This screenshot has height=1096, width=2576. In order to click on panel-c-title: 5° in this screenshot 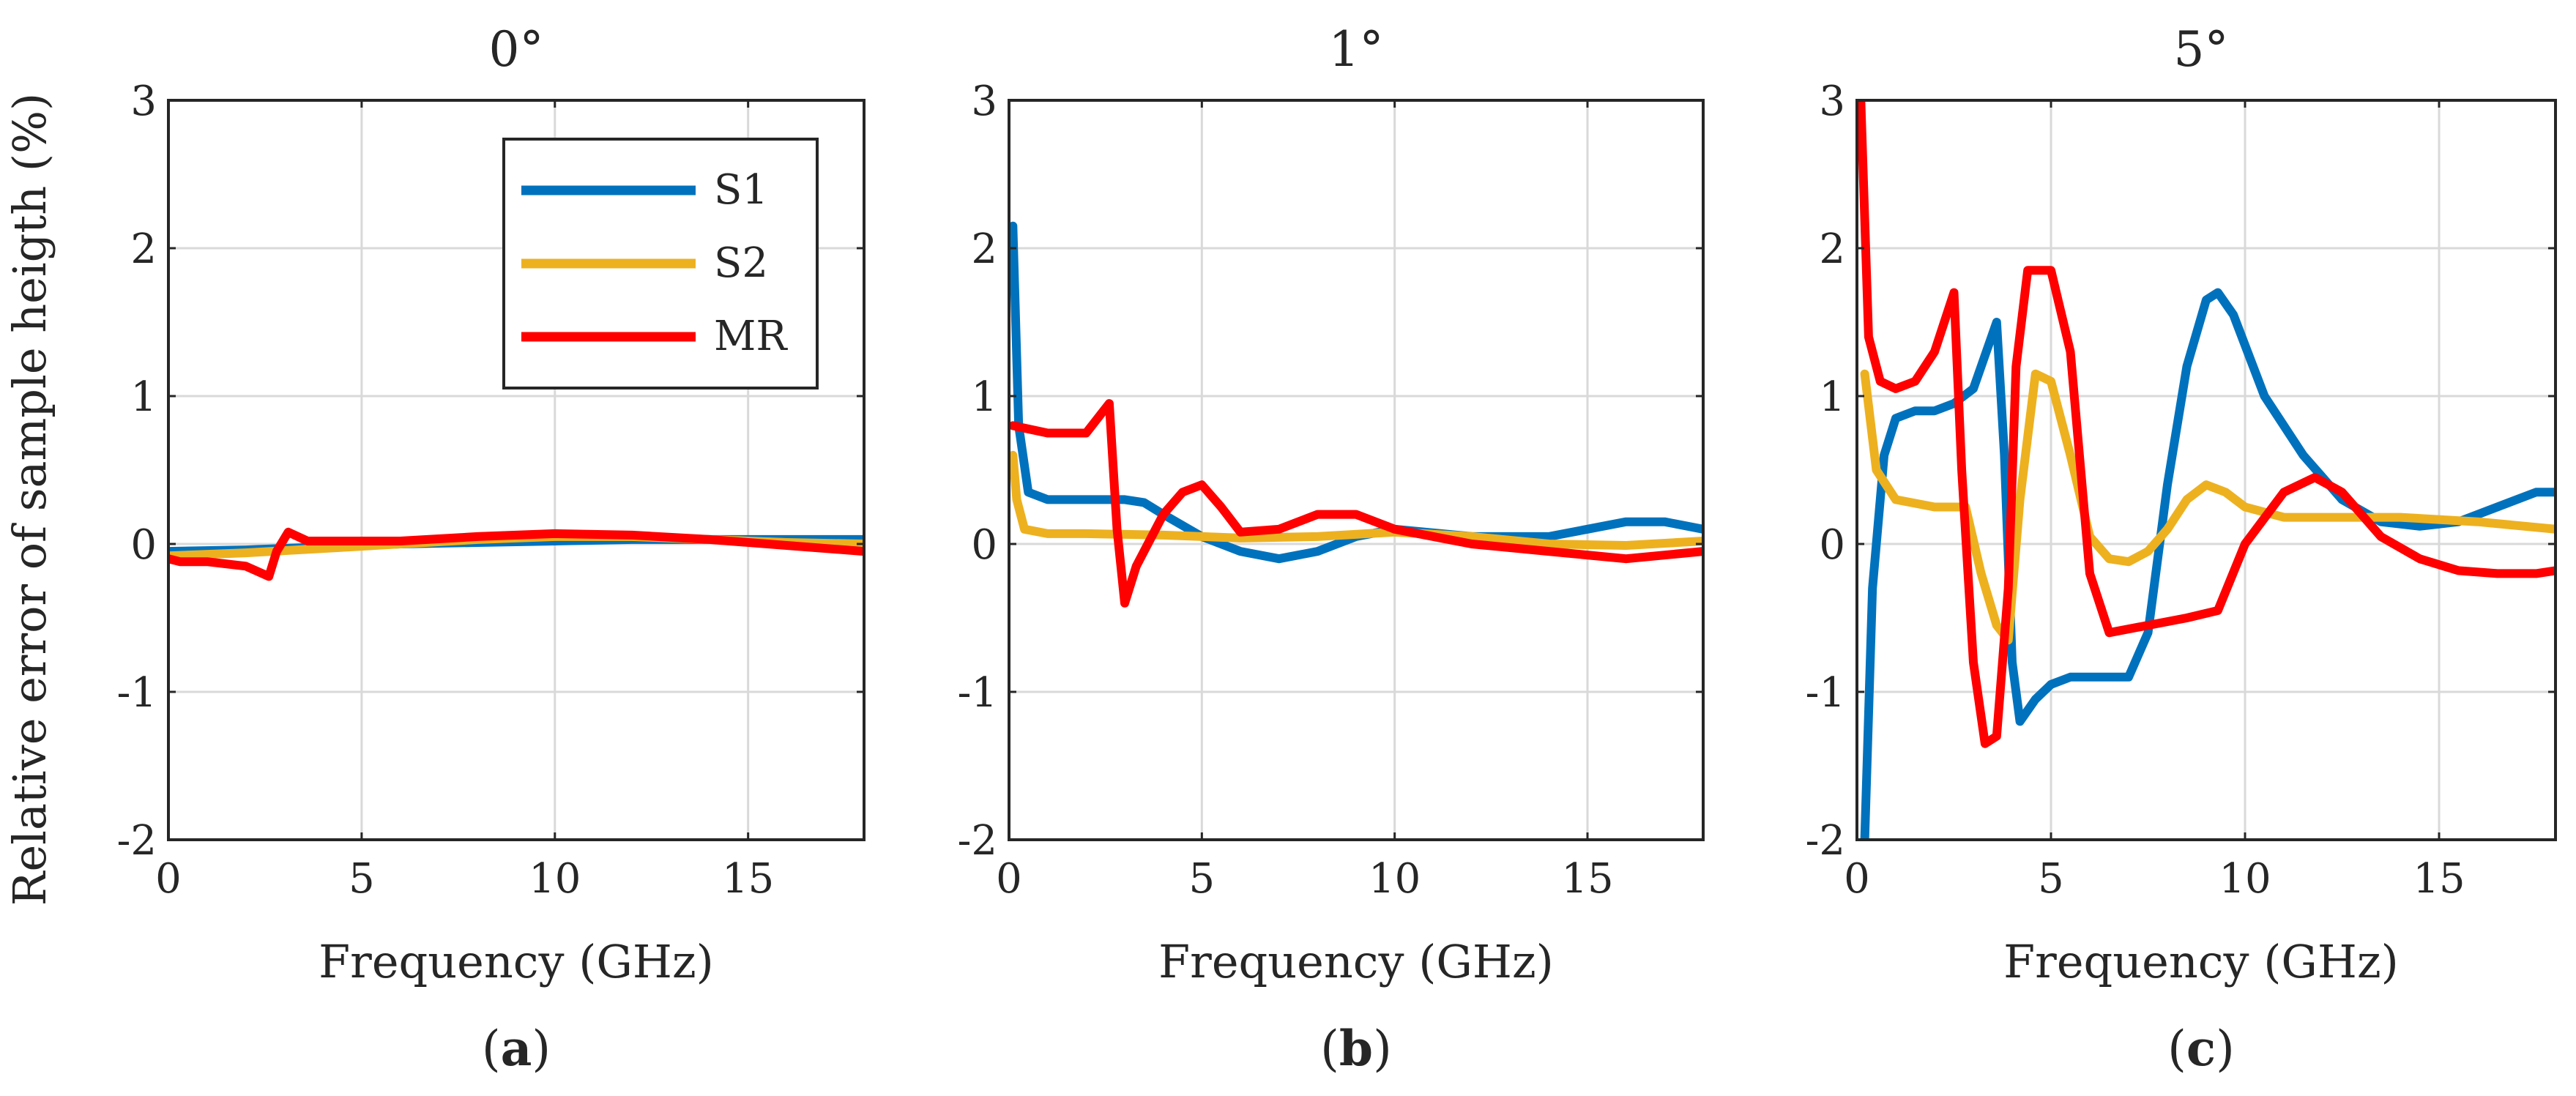, I will do `click(2201, 49)`.